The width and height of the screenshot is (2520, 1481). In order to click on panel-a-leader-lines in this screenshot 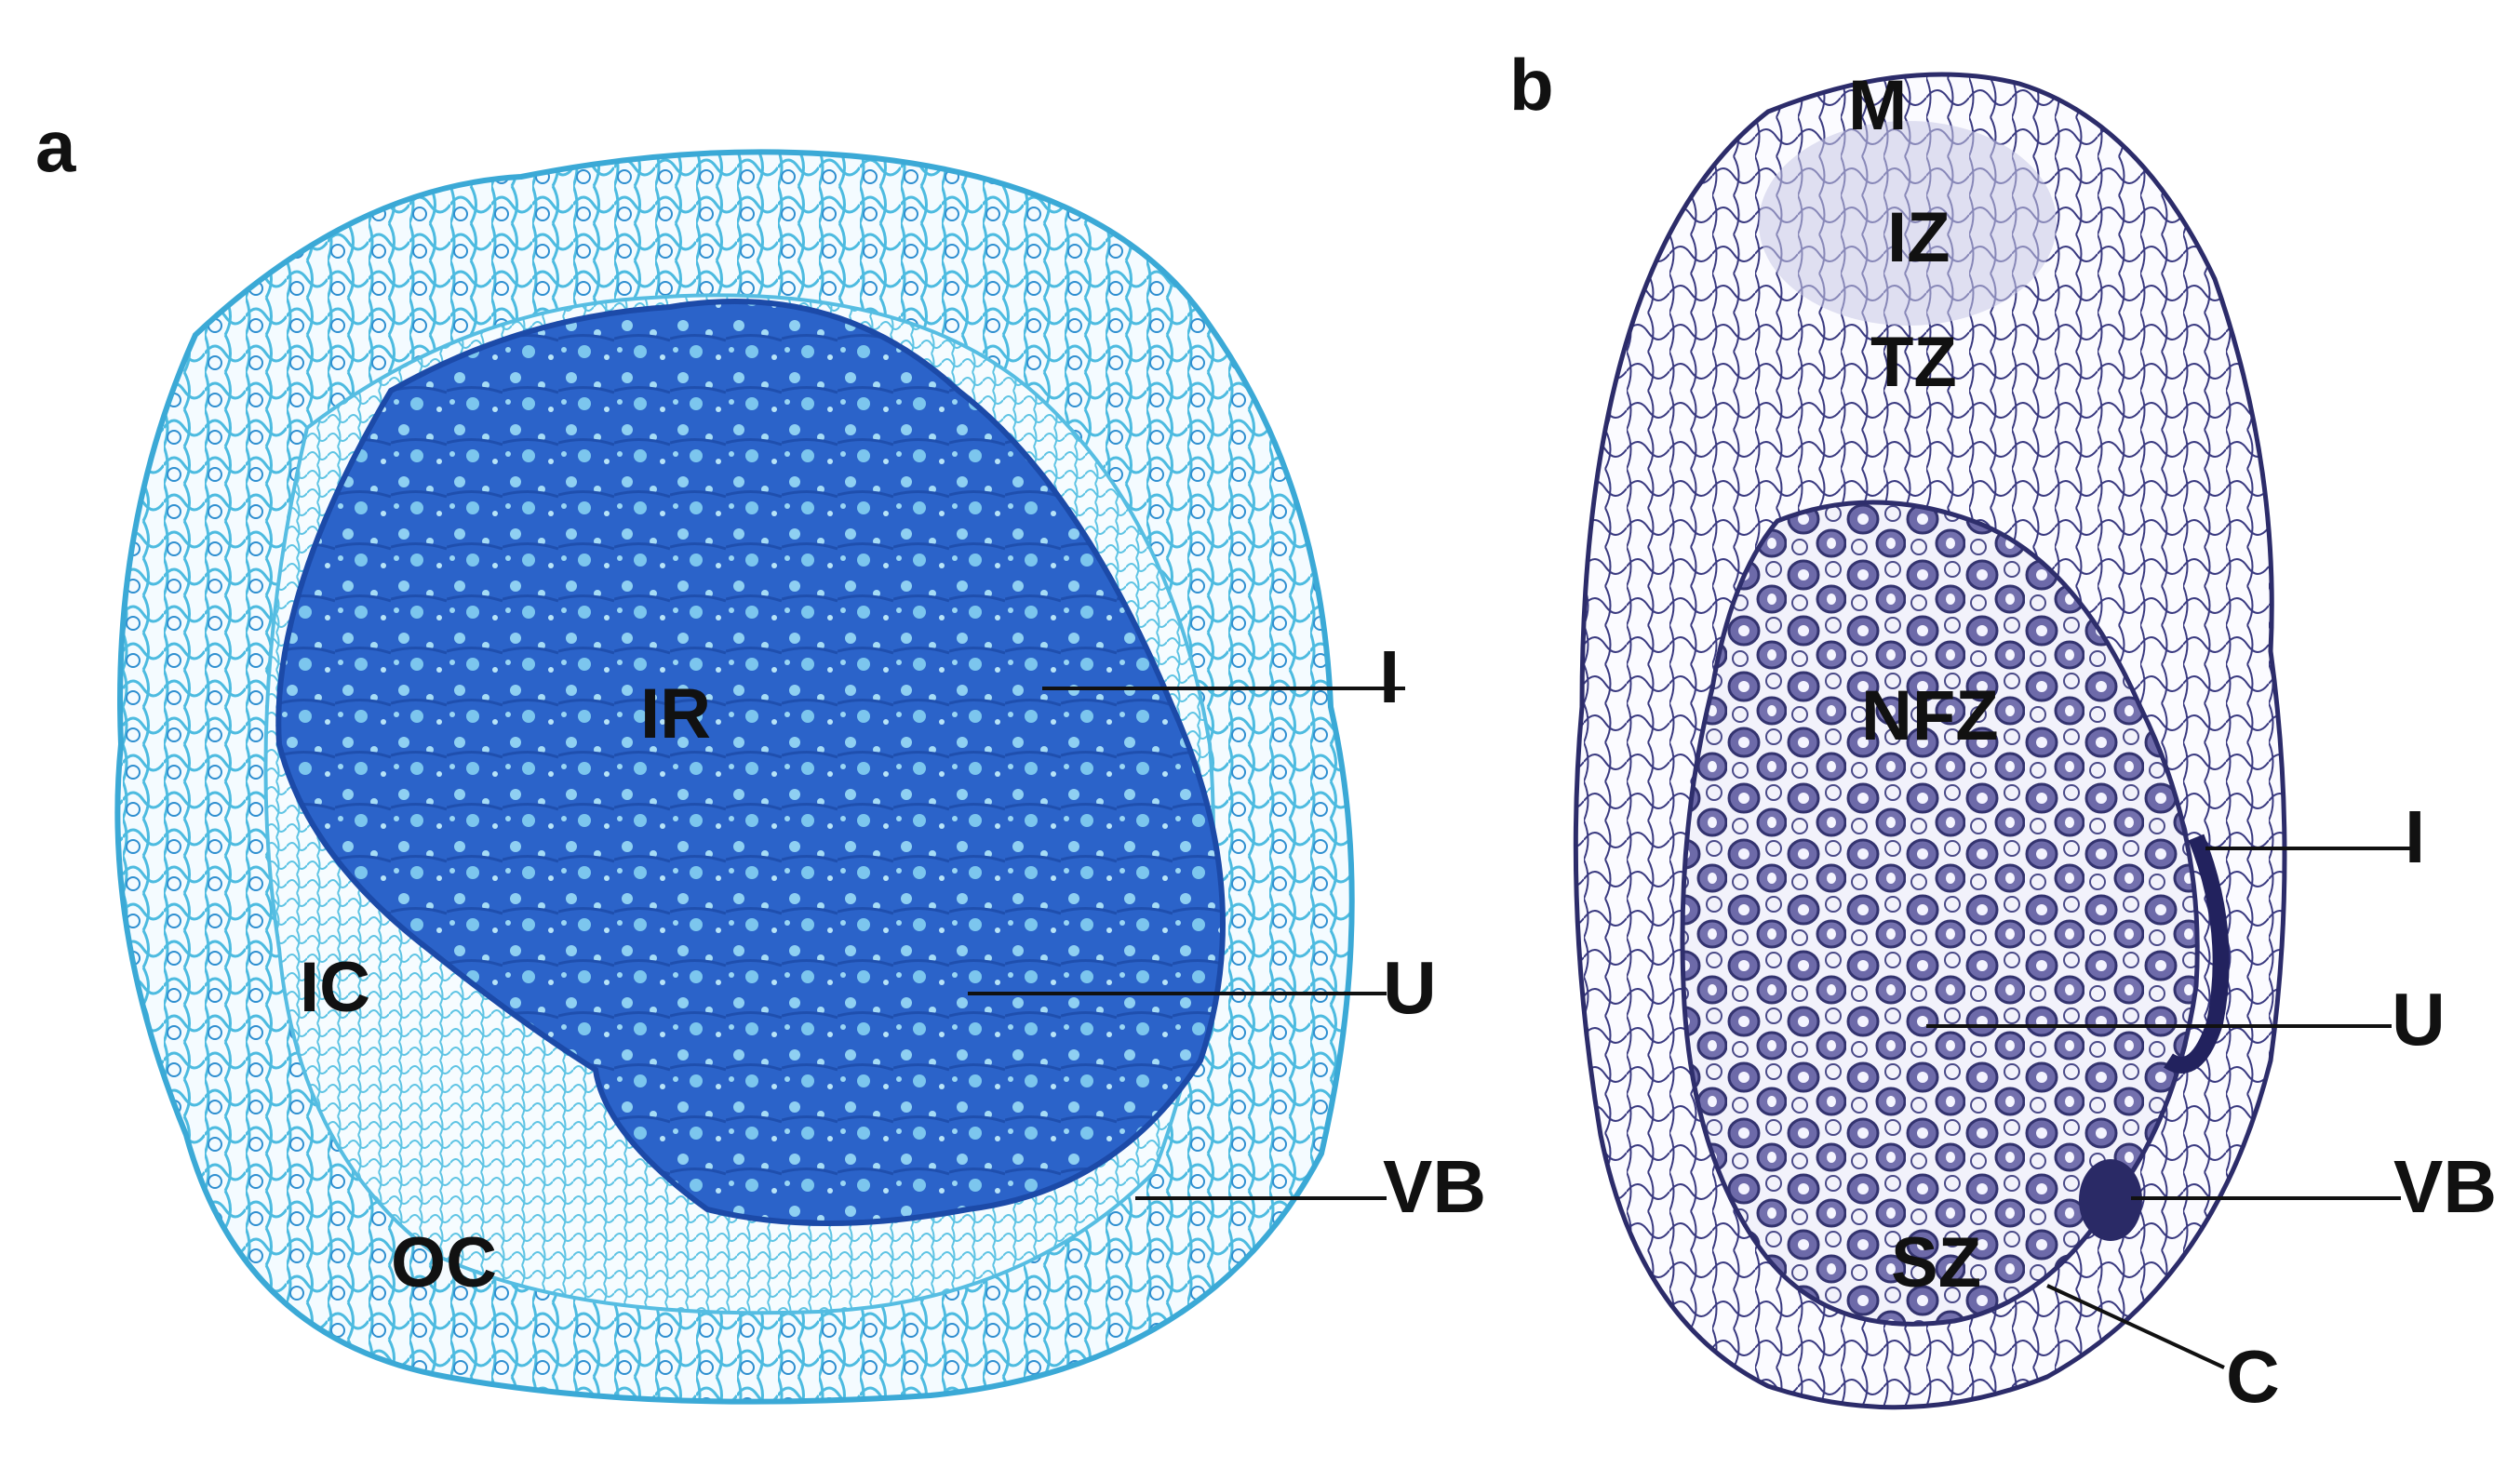, I will do `click(1186, 943)`.